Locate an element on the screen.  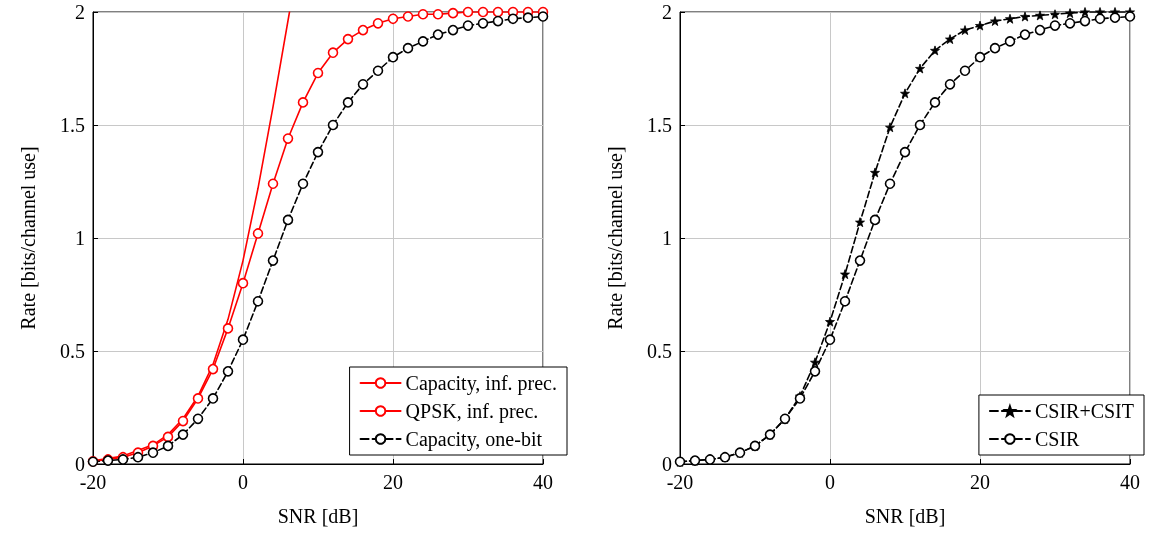
legend-label: Capacity, inf. prec. is located at coordinates (481, 383).